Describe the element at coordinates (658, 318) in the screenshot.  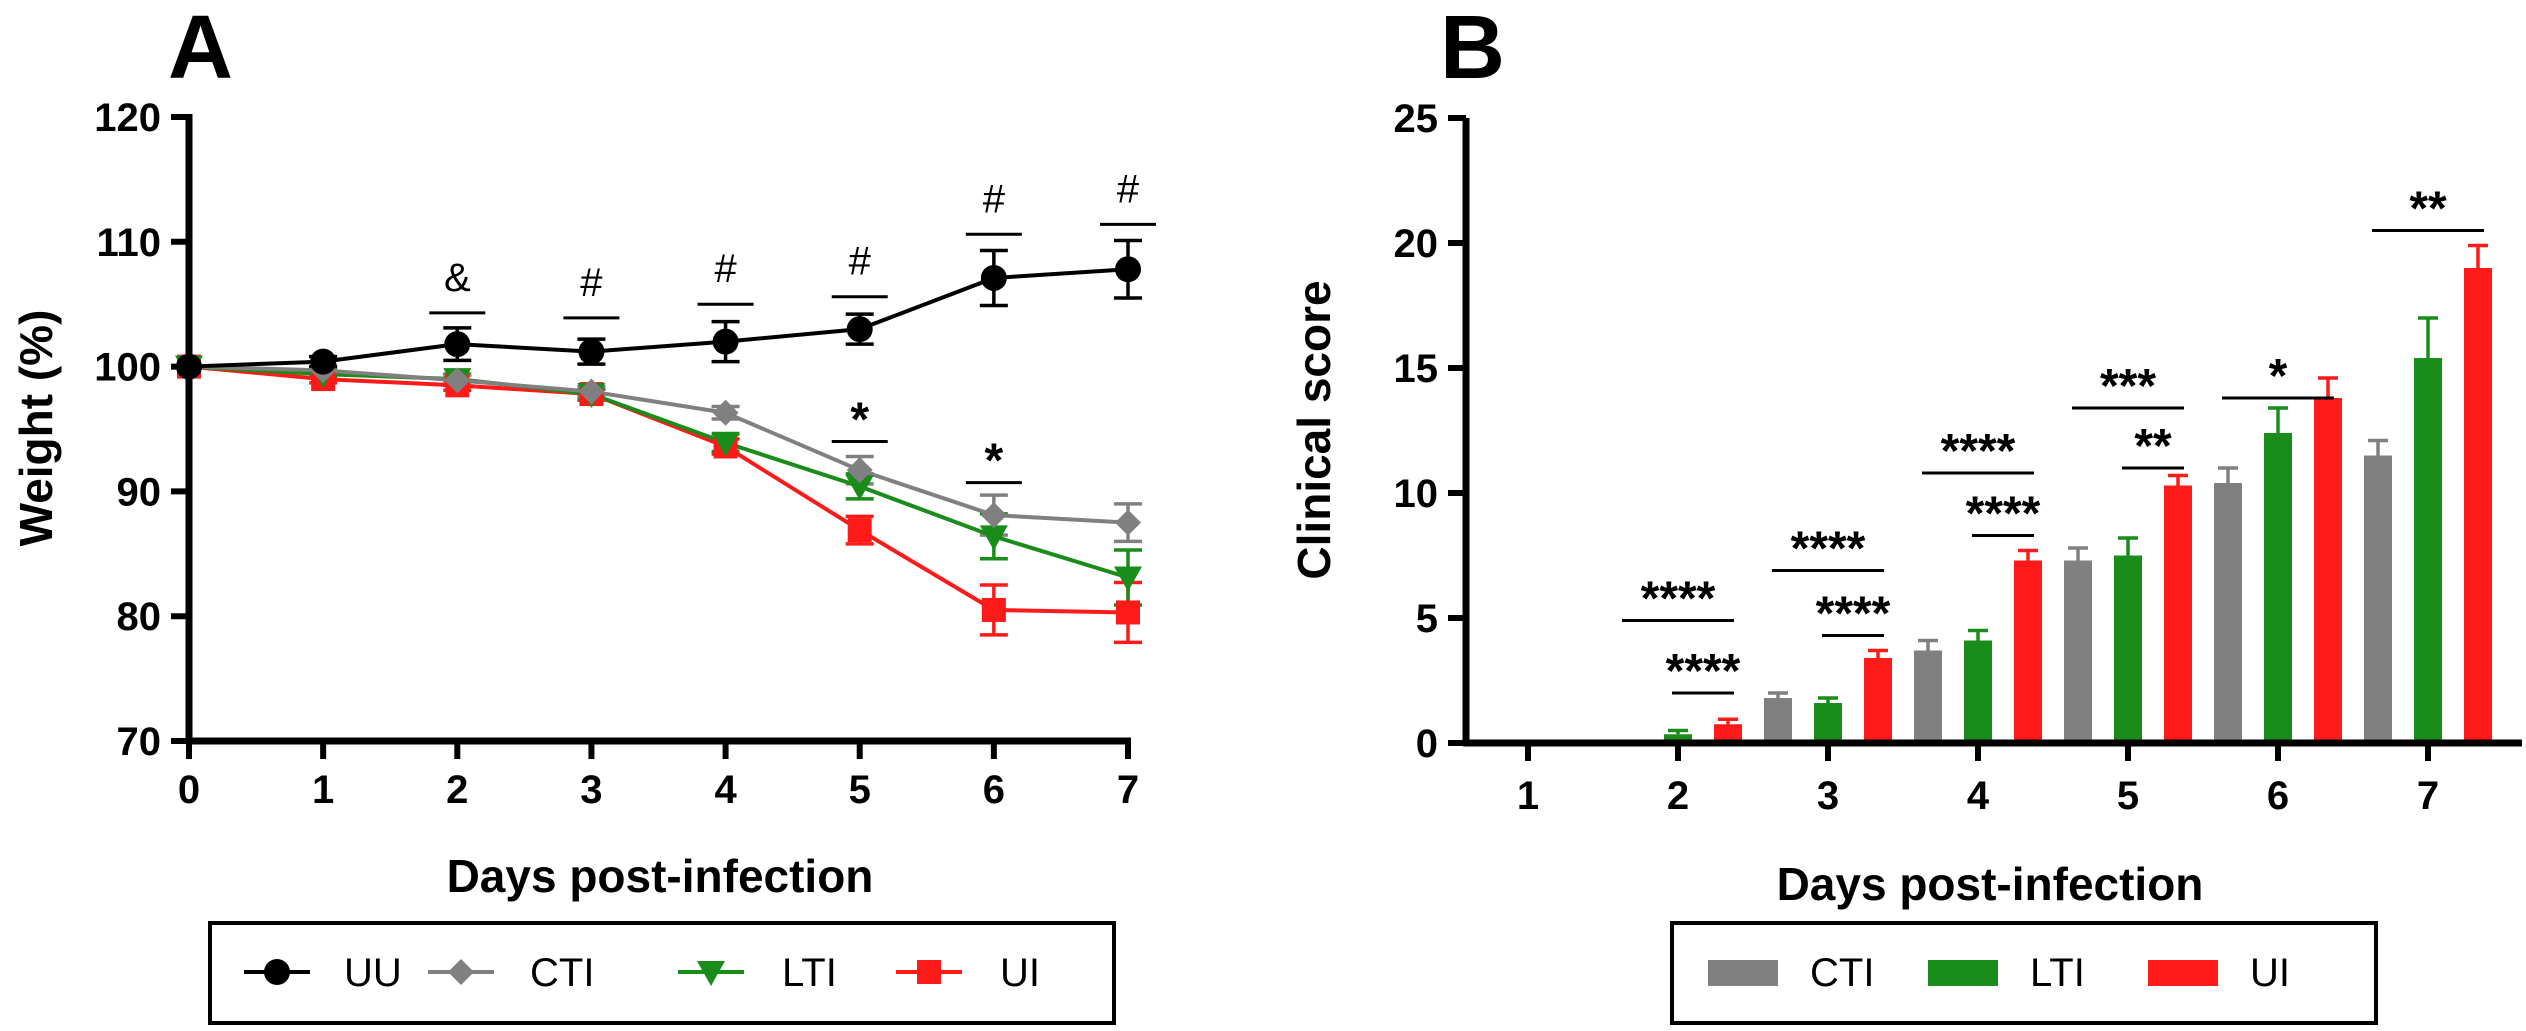
I see `panel-a-line-UU` at that location.